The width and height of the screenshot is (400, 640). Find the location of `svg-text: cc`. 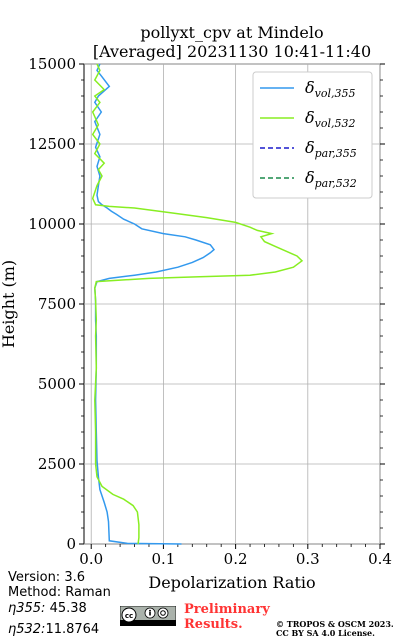

svg-text: cc is located at coordinates (129, 616).